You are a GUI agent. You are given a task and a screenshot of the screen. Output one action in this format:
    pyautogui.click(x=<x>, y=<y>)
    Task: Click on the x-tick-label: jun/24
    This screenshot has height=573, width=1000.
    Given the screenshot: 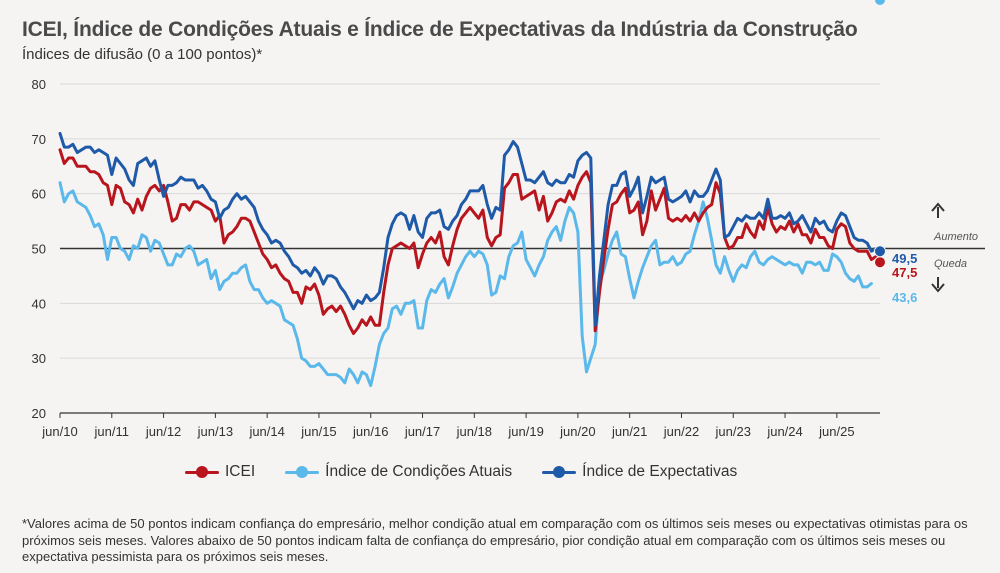 What is the action you would take?
    pyautogui.click(x=784, y=431)
    